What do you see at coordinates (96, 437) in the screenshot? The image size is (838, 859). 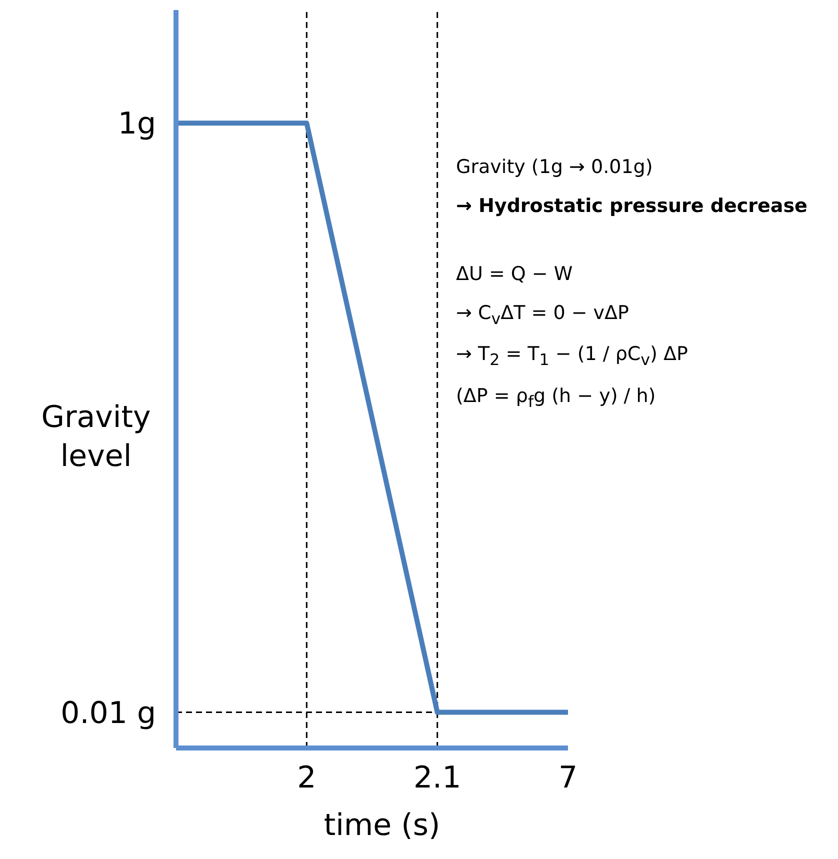 I see `y-axis-title: Gravity level` at bounding box center [96, 437].